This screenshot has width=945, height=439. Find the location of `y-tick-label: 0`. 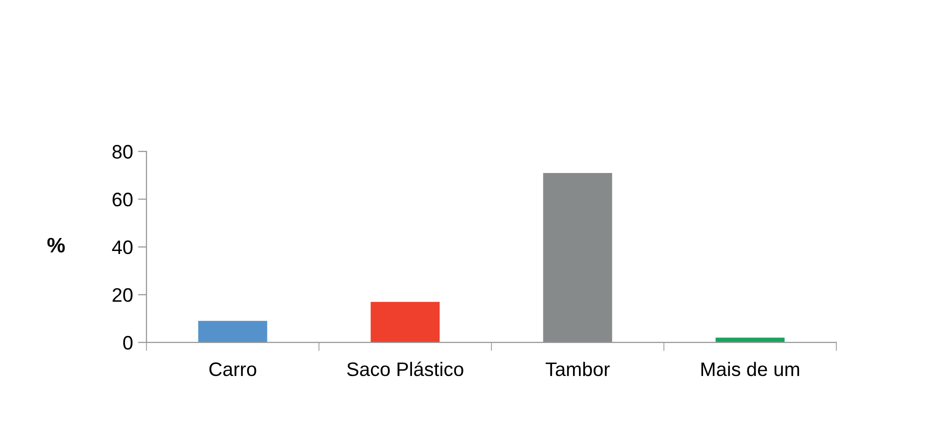

y-tick-label: 0 is located at coordinates (128, 343).